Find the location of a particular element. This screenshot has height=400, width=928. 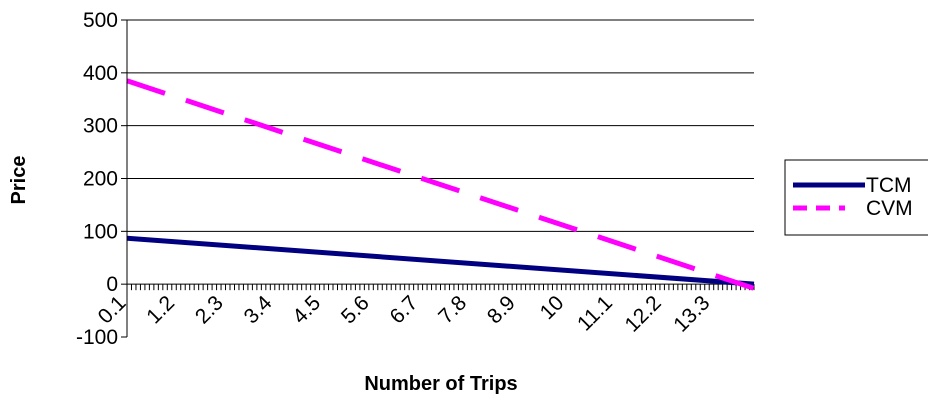

x-tick-label: 0.1 is located at coordinates (112, 309).